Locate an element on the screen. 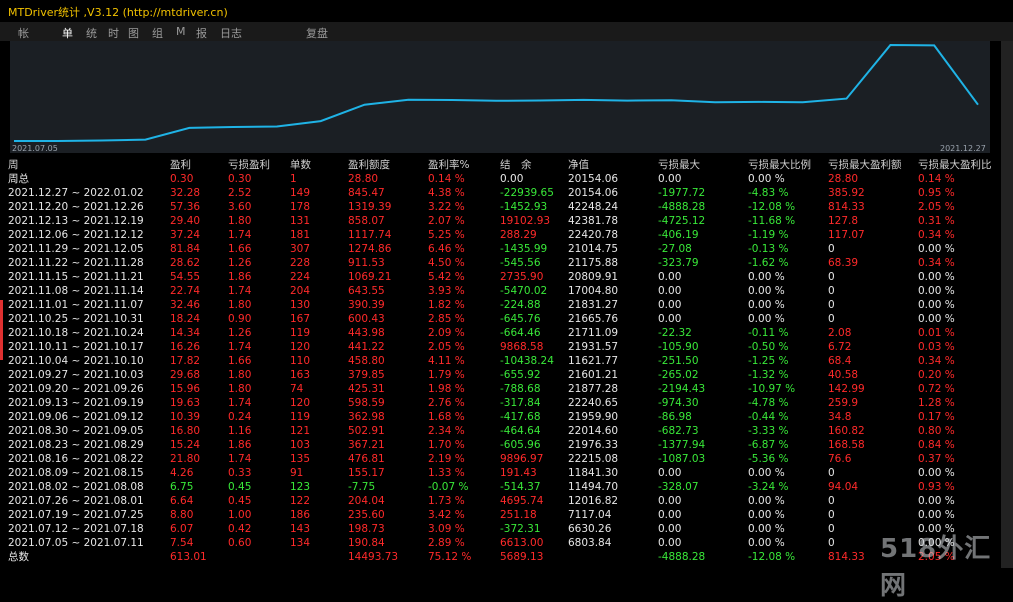  column-header-balance: 结 余 is located at coordinates (516, 165).